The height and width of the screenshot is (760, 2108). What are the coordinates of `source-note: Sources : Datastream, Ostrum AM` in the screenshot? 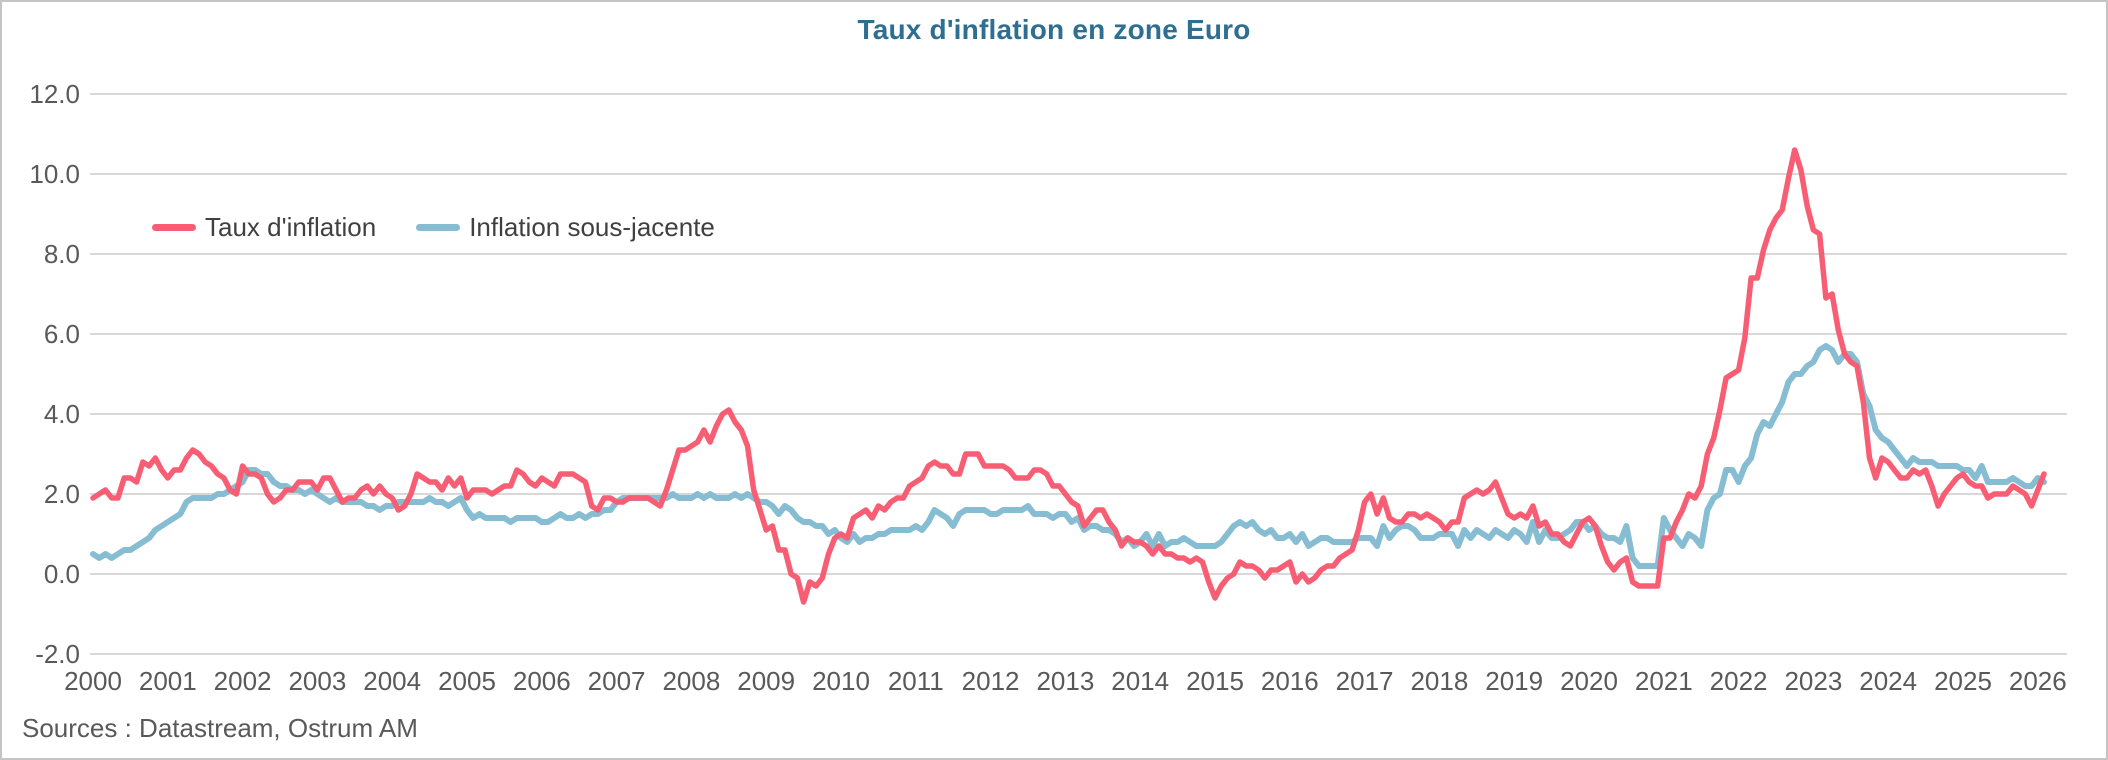 It's located at (220, 728).